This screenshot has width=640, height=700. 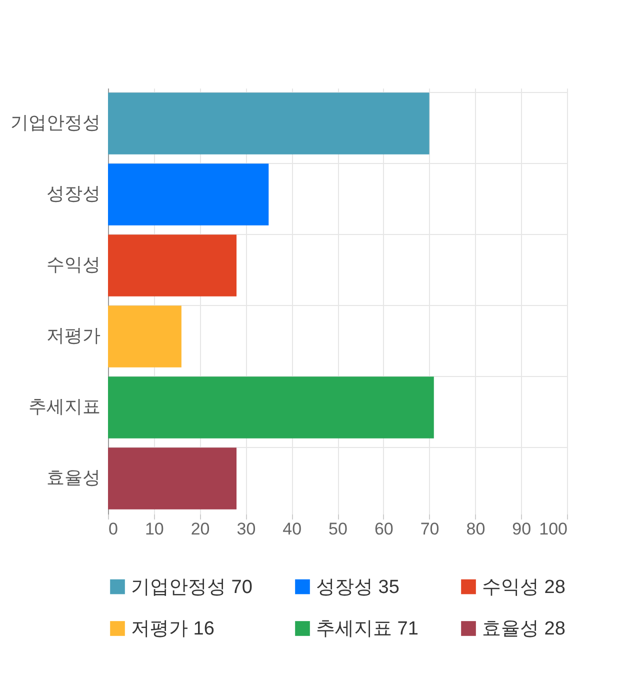 What do you see at coordinates (367, 629) in the screenshot?
I see `legend-label: 추세지표 71` at bounding box center [367, 629].